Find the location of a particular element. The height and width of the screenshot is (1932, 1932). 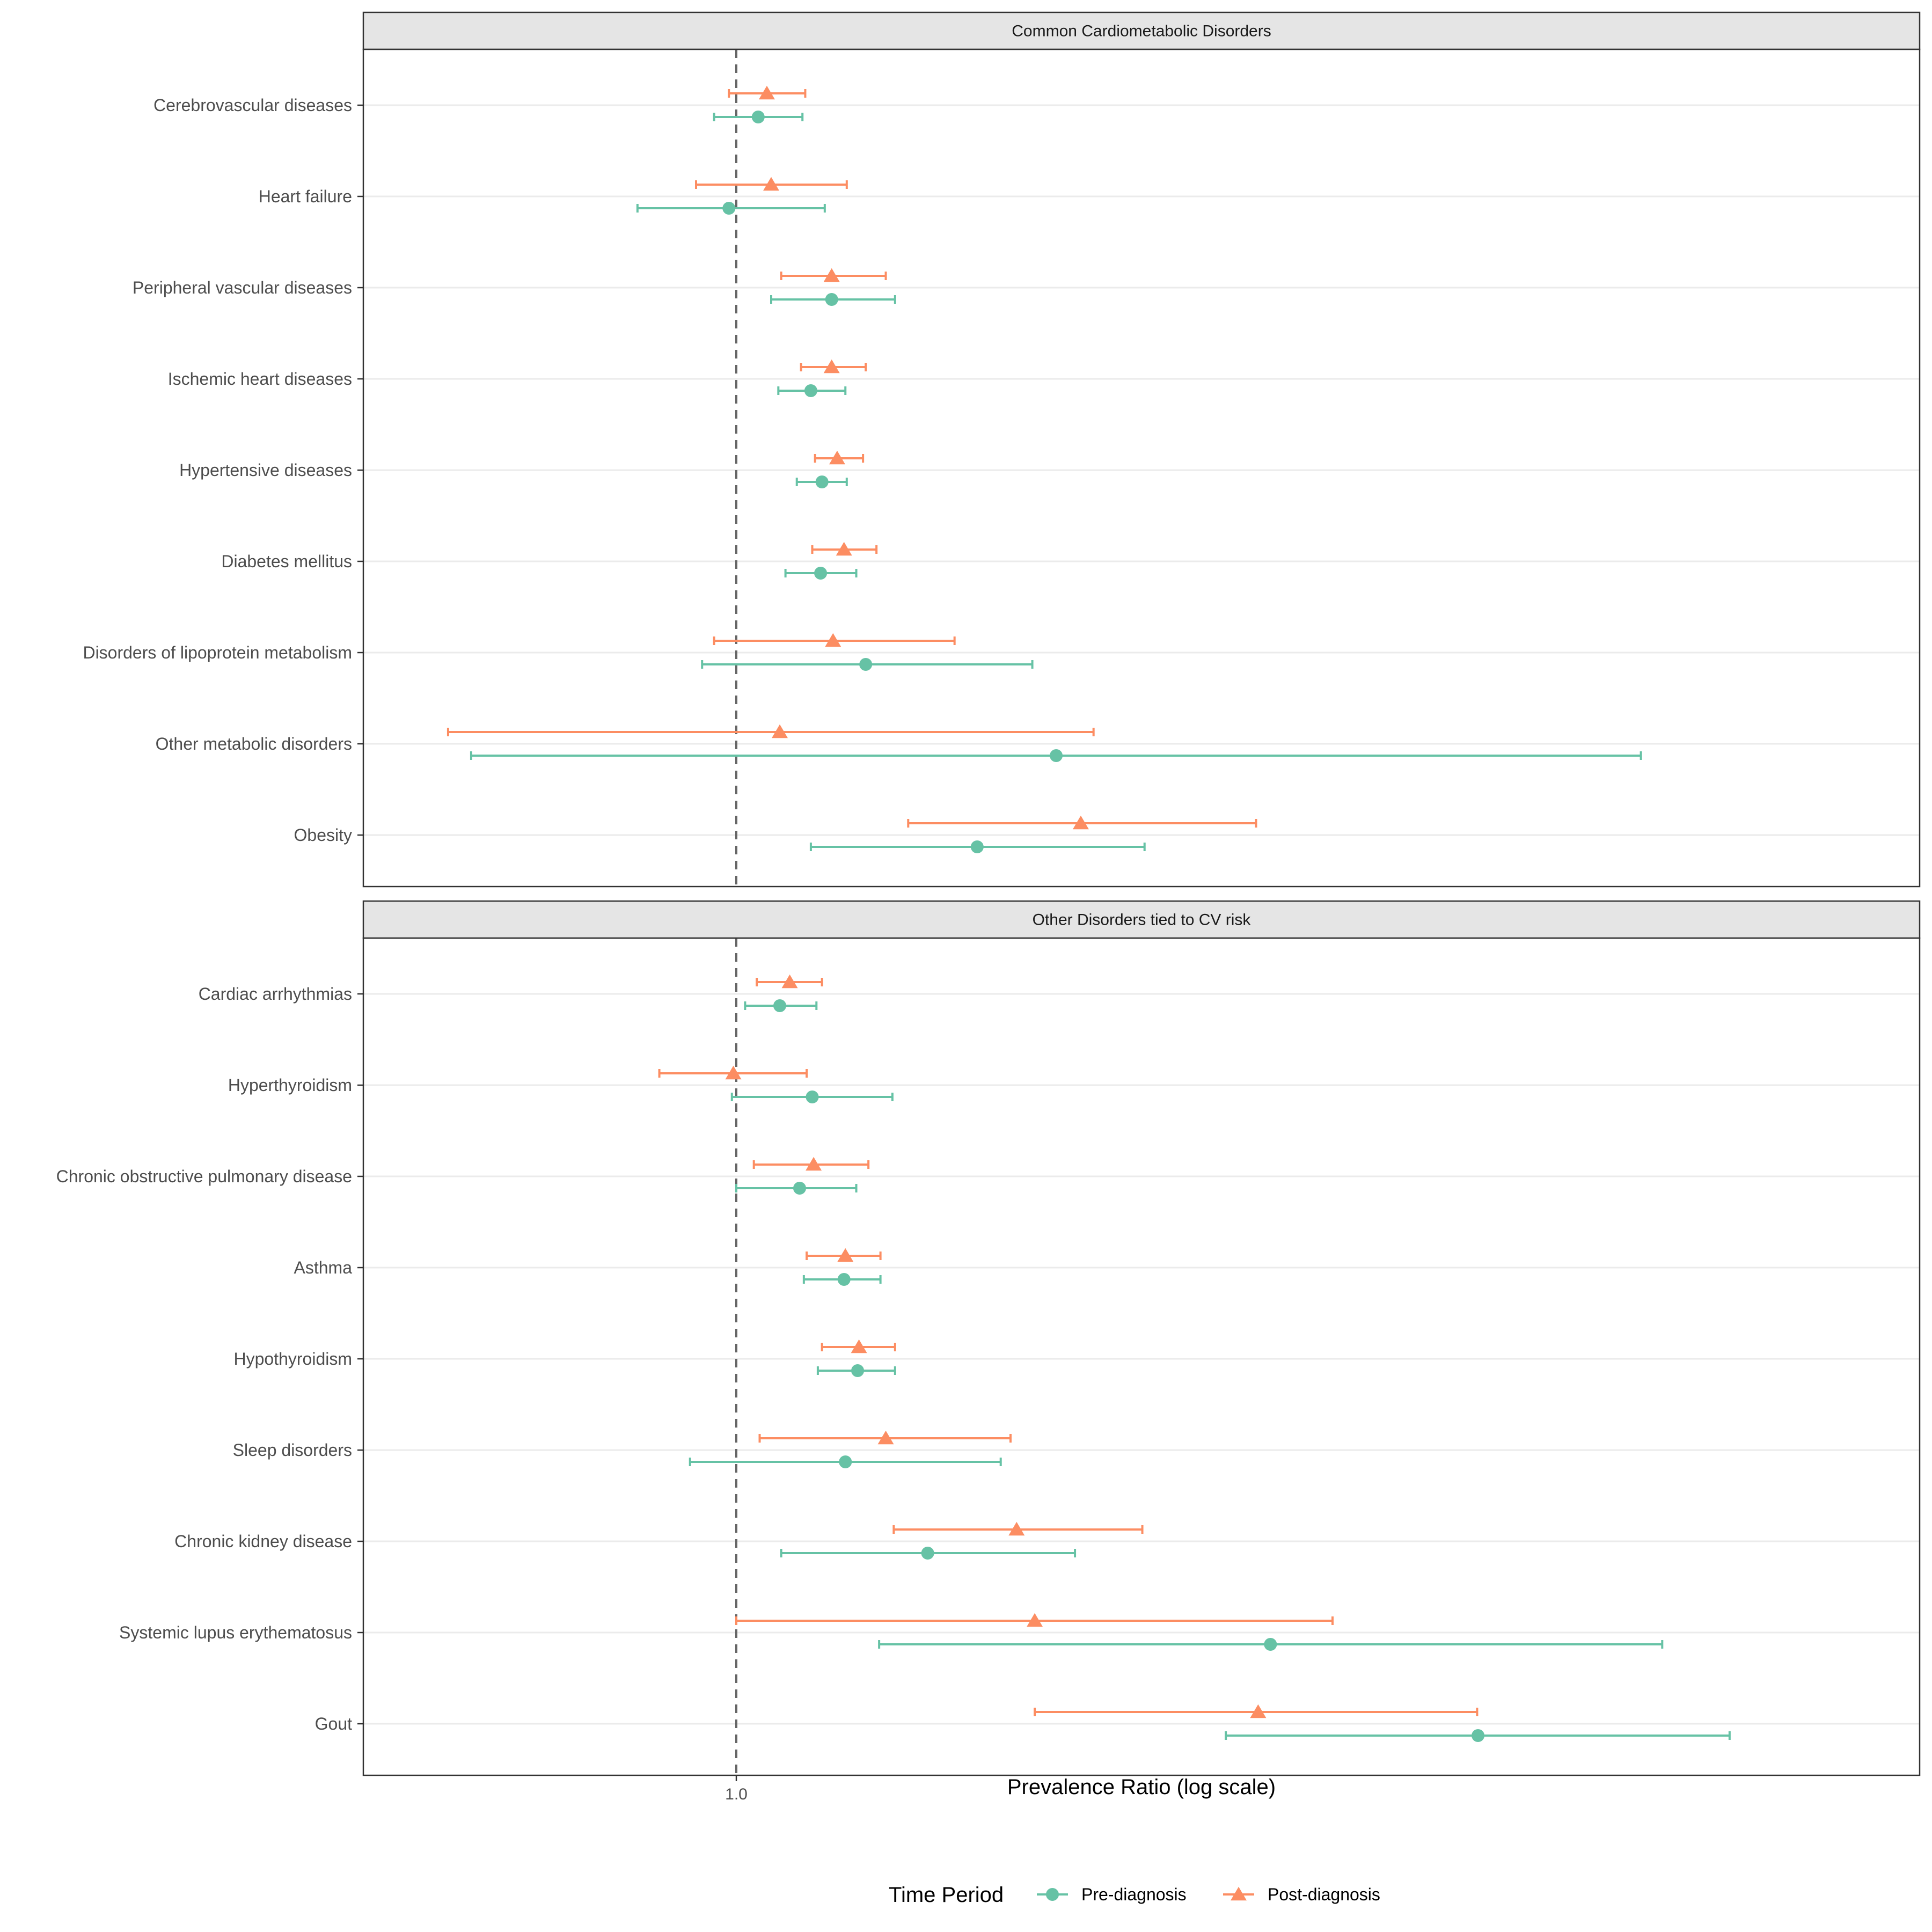

row-1: Cardiac arrhythmias is located at coordinates (511, 993).